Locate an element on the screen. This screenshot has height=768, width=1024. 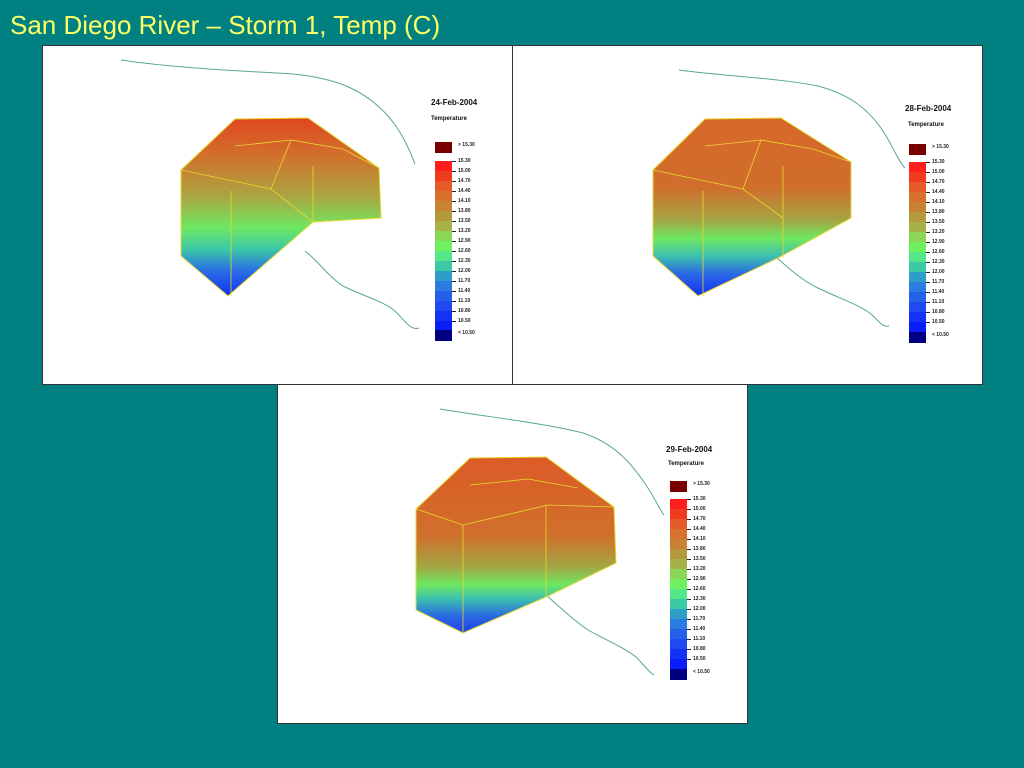
legend-step: 10.80 is located at coordinates (700, 652).